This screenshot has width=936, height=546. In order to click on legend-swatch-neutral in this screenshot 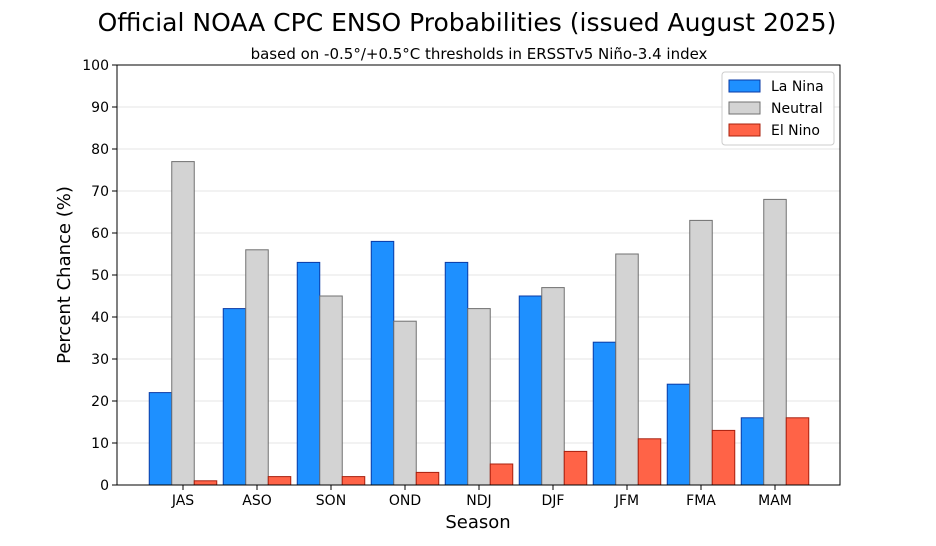, I will do `click(744, 108)`.